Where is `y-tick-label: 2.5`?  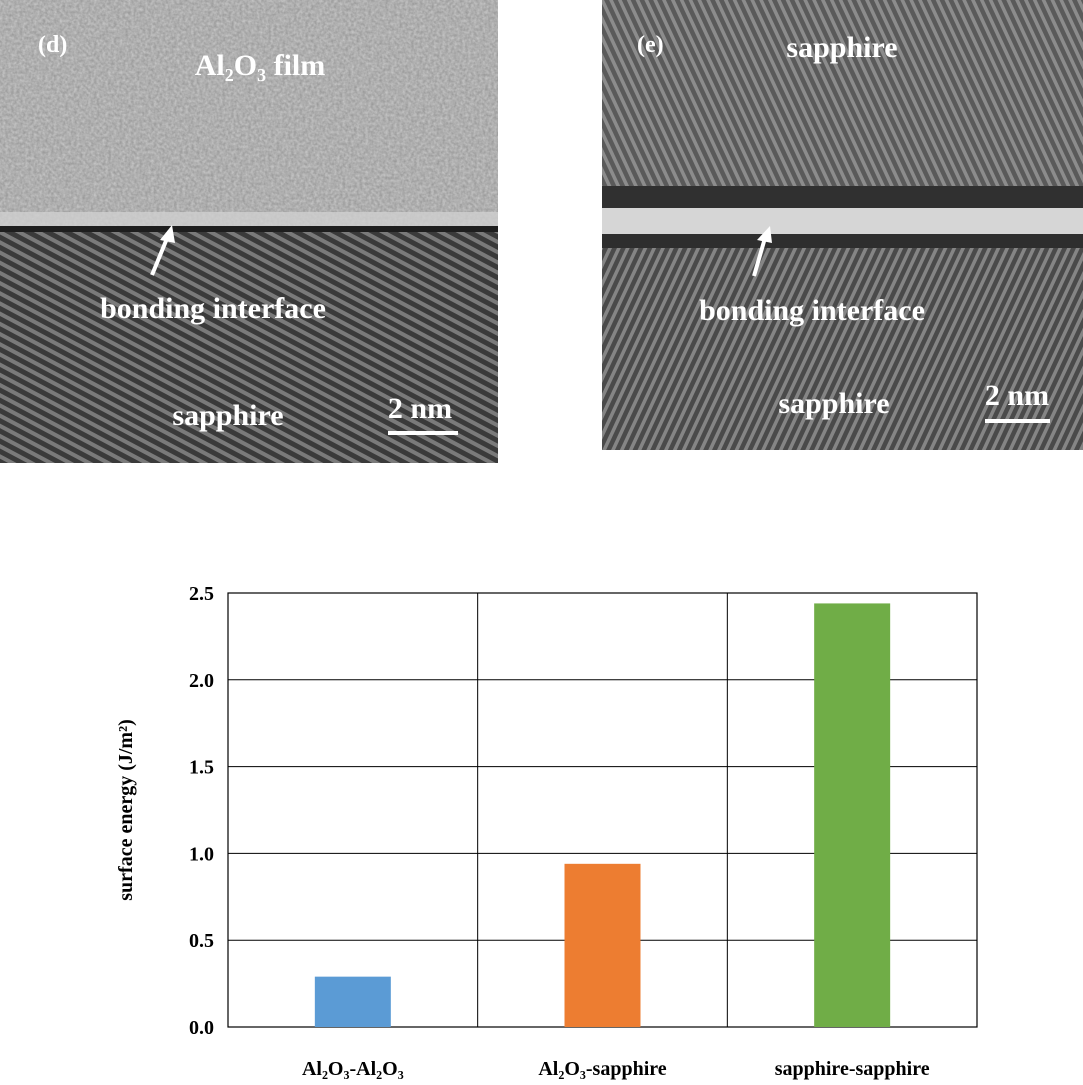
y-tick-label: 2.5 is located at coordinates (201, 594).